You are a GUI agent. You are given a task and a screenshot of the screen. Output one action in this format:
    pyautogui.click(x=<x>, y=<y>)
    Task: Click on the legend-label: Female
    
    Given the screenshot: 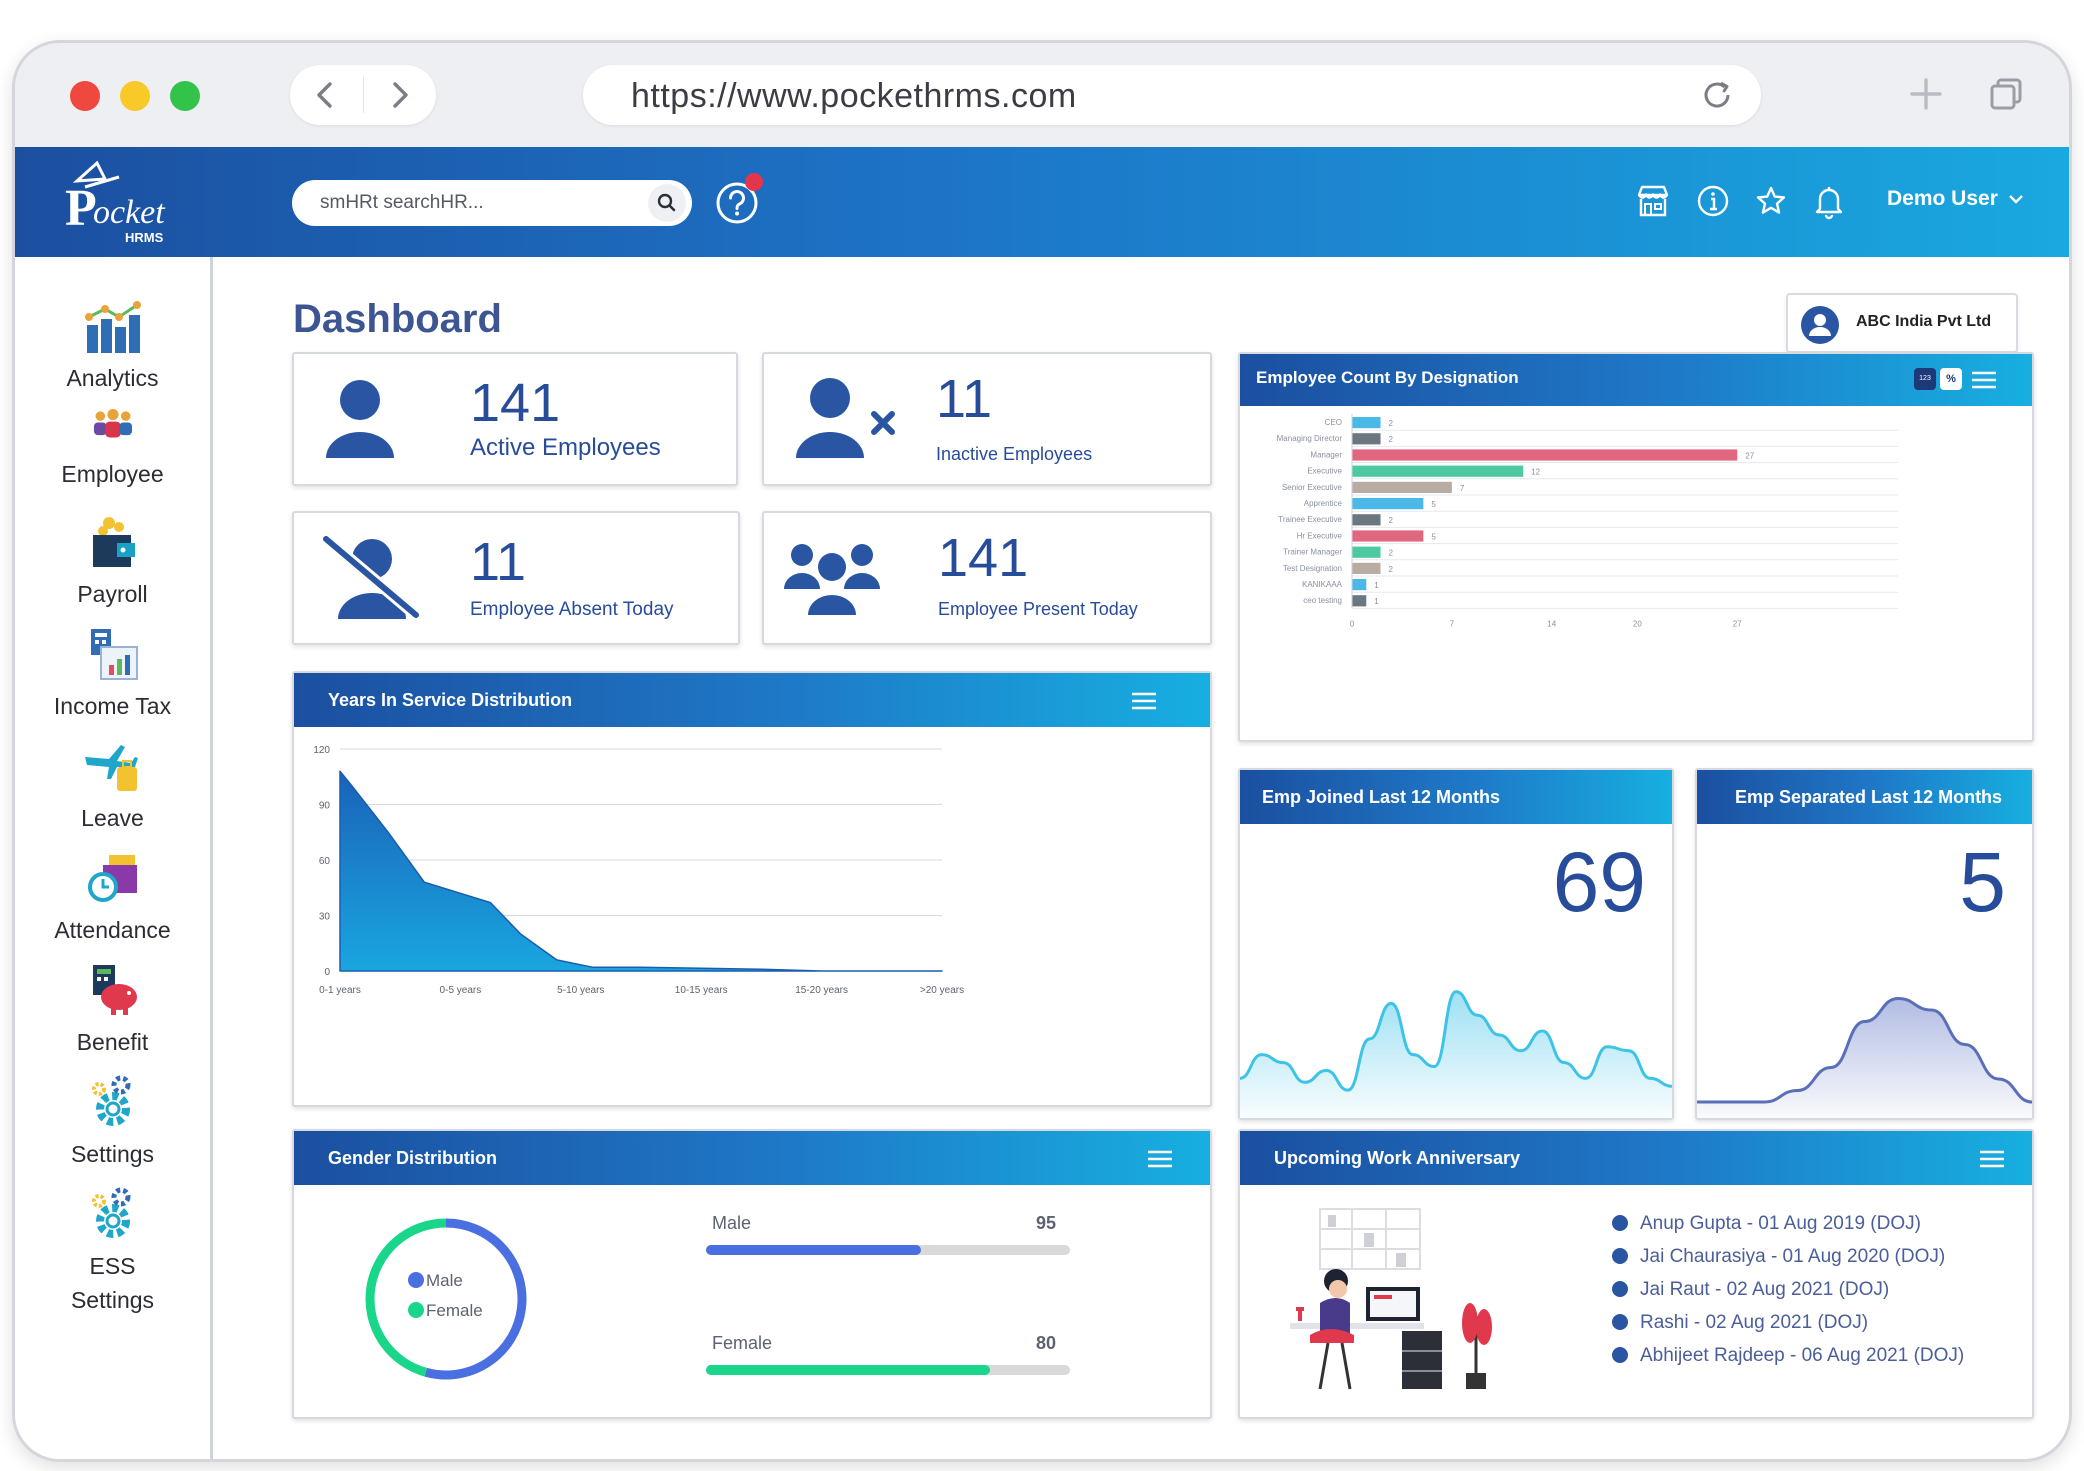 What is the action you would take?
    pyautogui.click(x=454, y=1310)
    